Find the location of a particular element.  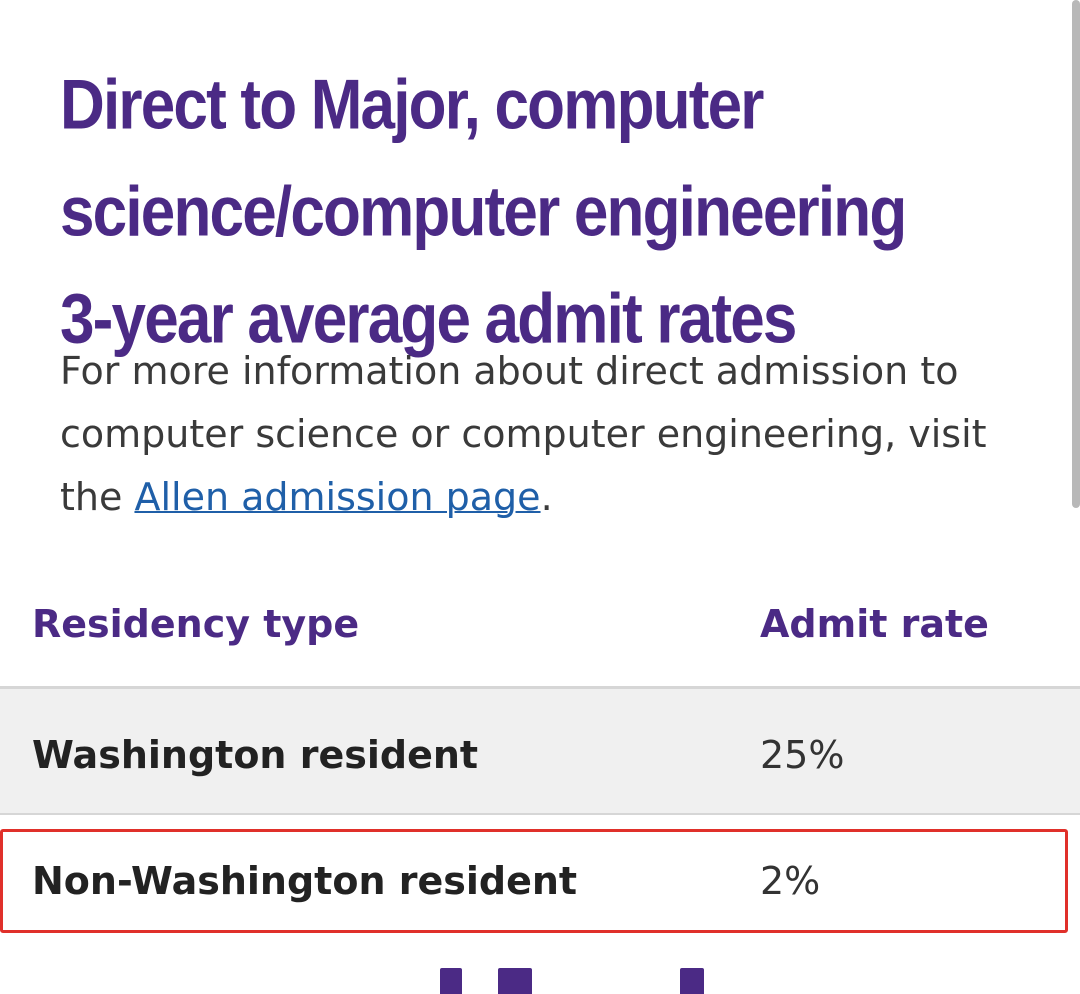

table-header-row: Residency type Admit rate is located at coordinates (540, 634).